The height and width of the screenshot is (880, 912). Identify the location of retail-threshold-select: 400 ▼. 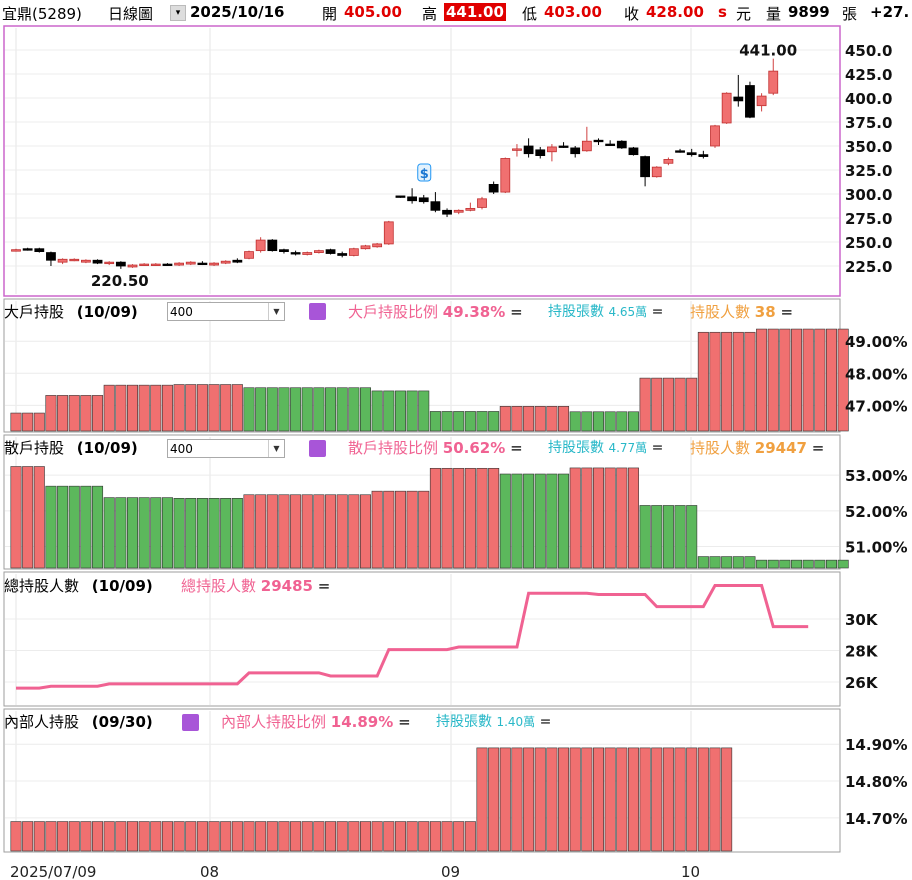
(226, 448).